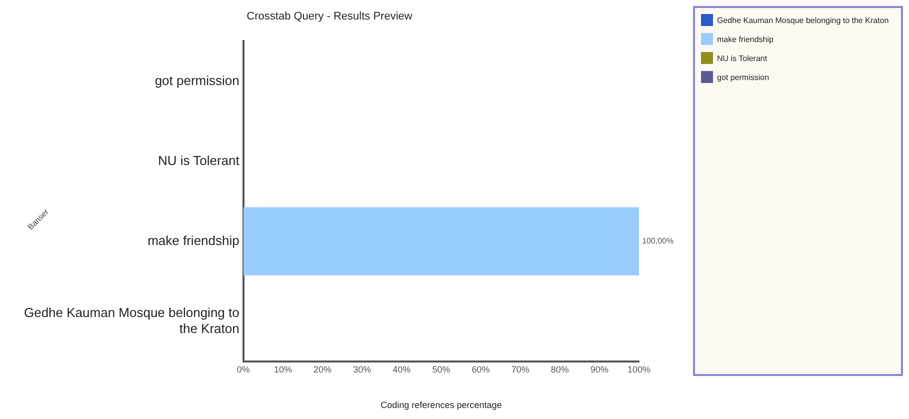 The height and width of the screenshot is (419, 909). I want to click on y-tick-label: make friendship, so click(194, 240).